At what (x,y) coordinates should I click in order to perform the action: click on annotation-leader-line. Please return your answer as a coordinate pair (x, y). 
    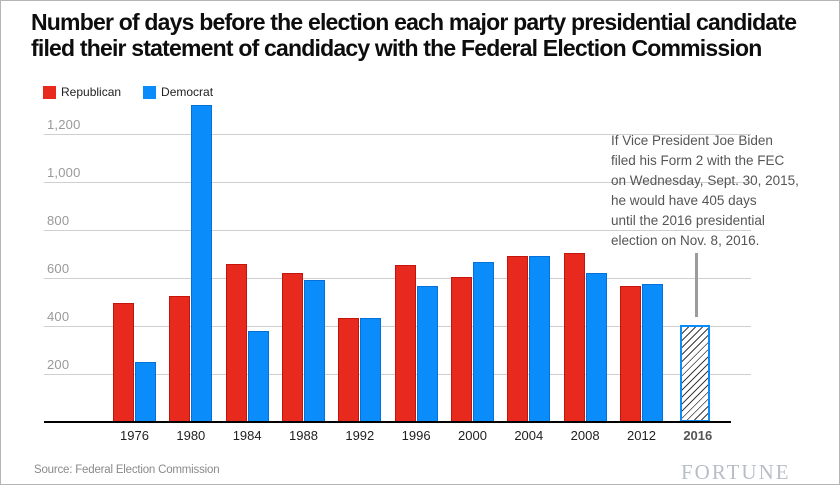
    Looking at the image, I should click on (696, 285).